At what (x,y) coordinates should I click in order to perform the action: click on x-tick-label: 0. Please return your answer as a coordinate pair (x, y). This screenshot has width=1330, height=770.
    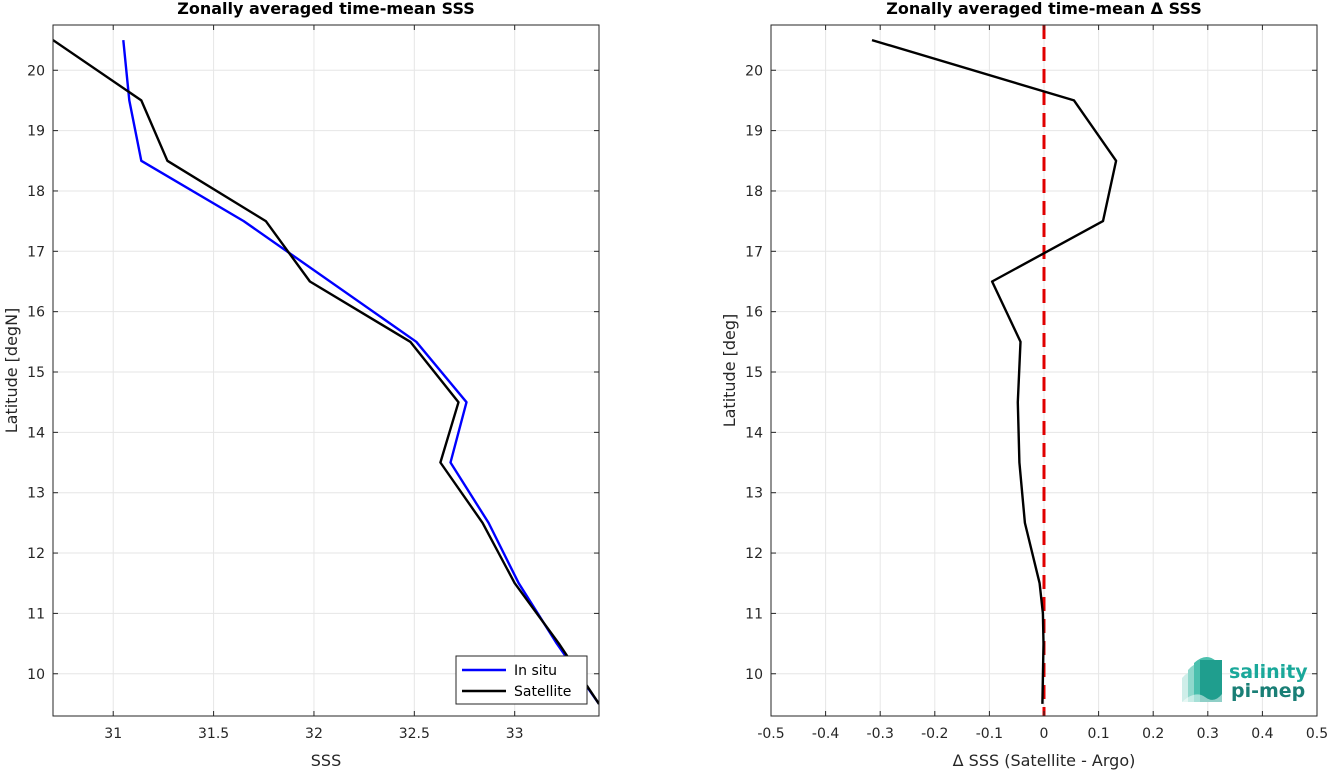
    Looking at the image, I should click on (1044, 734).